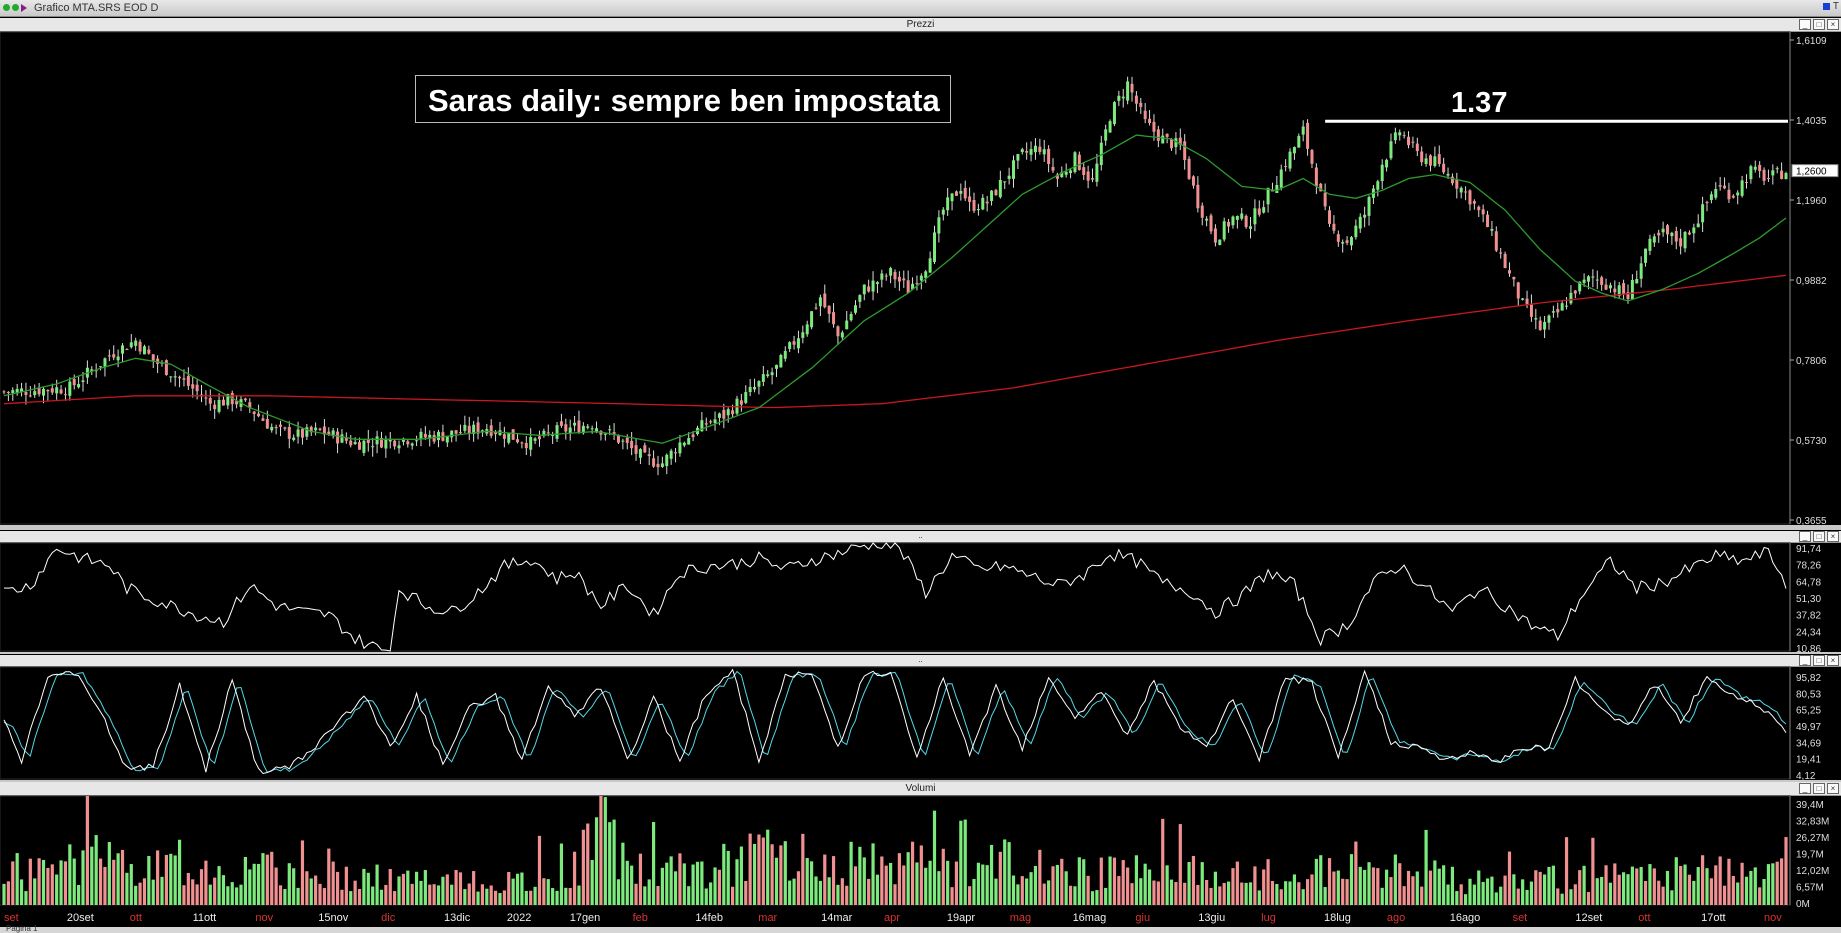 This screenshot has width=1841, height=933. Describe the element at coordinates (1211, 918) in the screenshot. I see `x-axis-label: 13giu` at that location.